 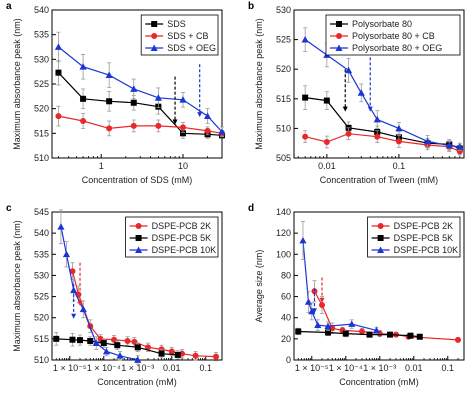 What do you see at coordinates (251, 6) in the screenshot?
I see `panel-label: b` at bounding box center [251, 6].